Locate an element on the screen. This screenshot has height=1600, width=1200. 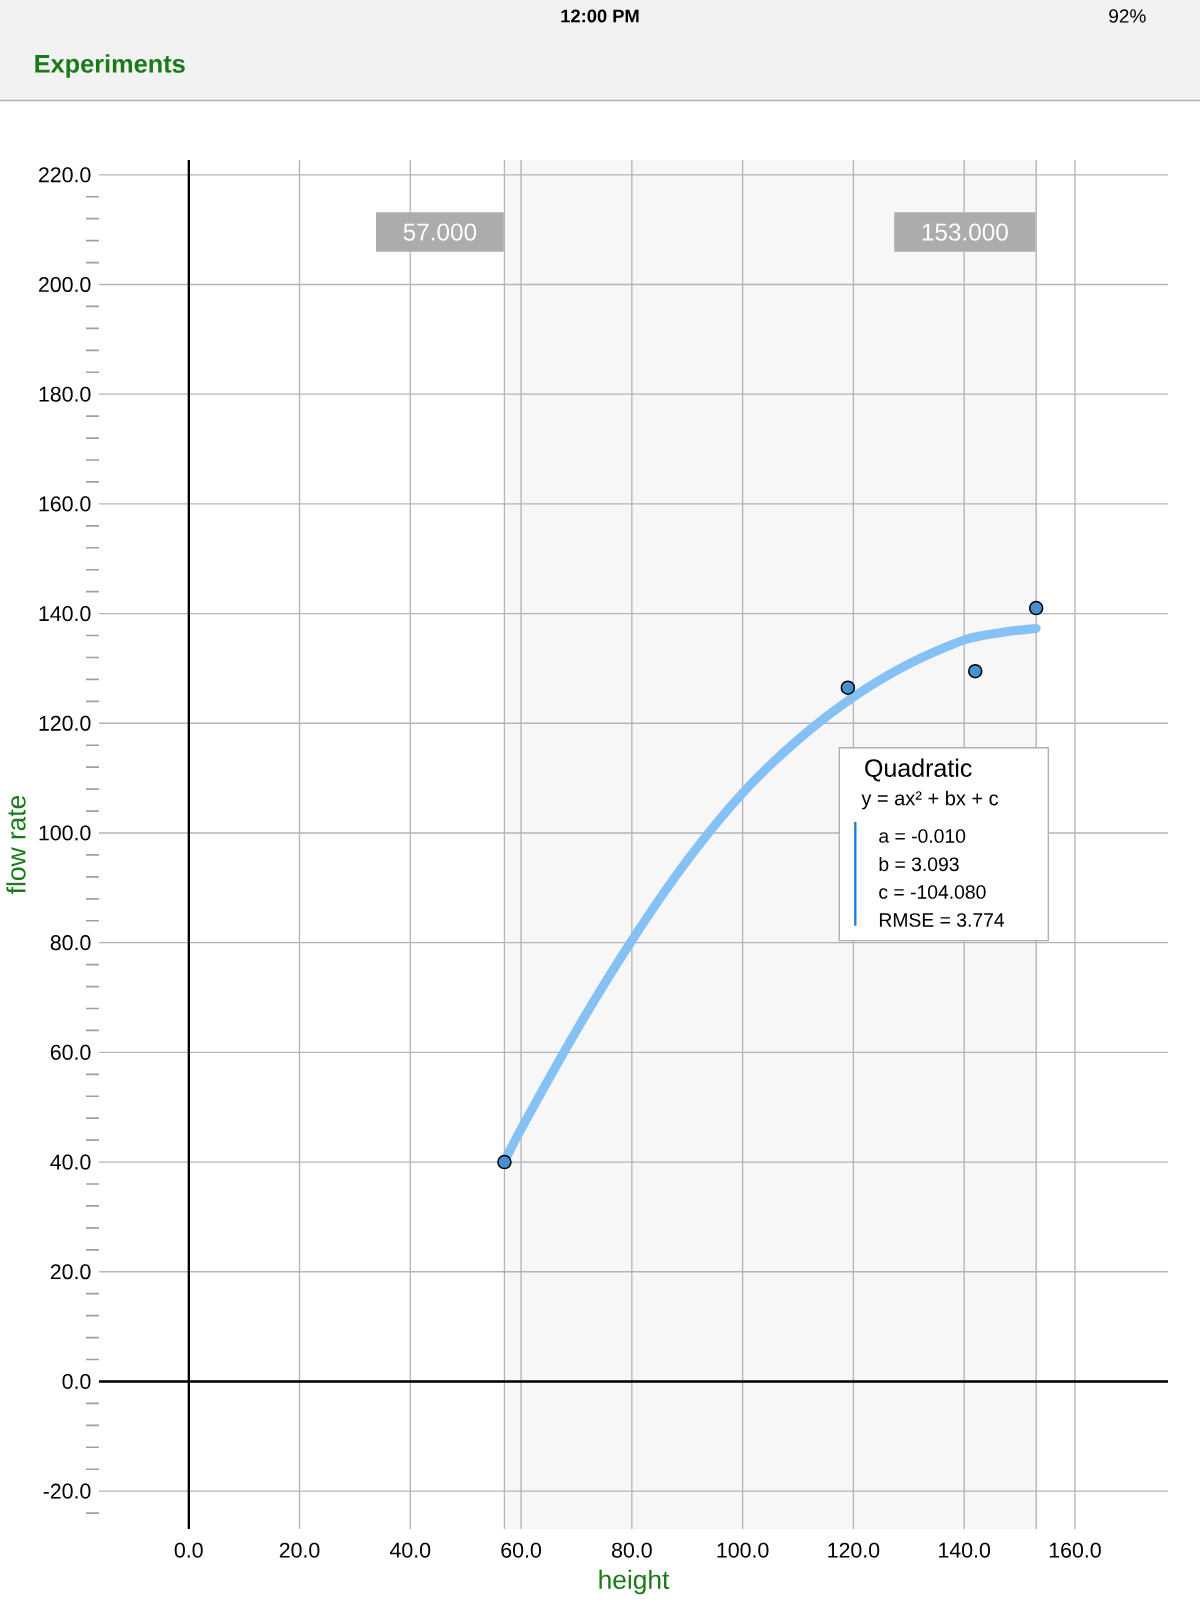
y-tick-label: 220.0 is located at coordinates (65, 175).